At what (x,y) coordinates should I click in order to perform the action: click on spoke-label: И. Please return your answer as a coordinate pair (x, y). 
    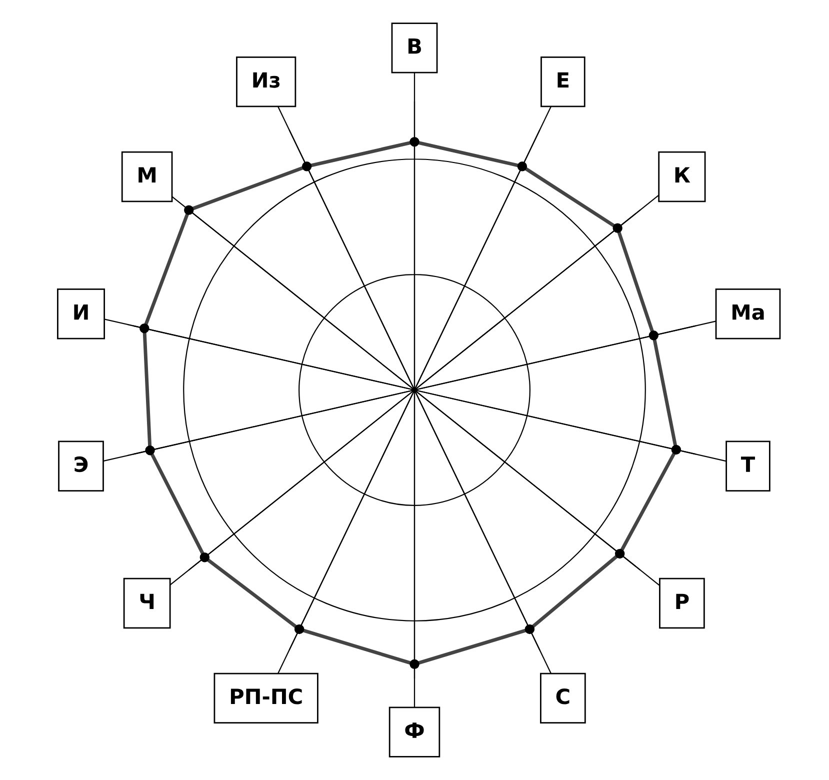
    Looking at the image, I should click on (81, 312).